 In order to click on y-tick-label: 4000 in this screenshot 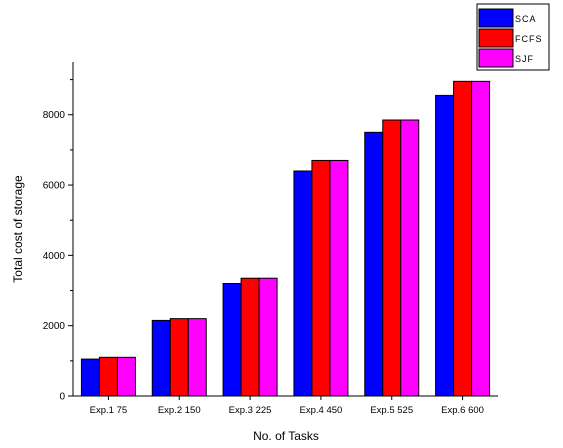, I will do `click(54, 256)`.